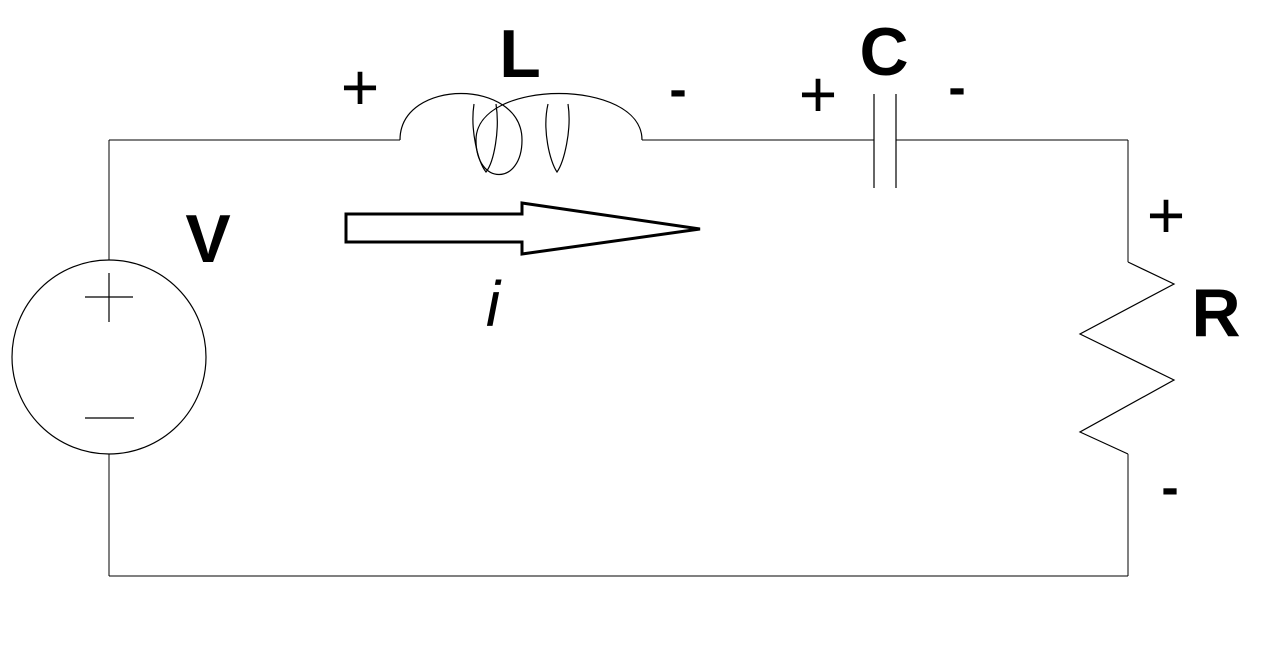 This screenshot has width=1286, height=668. I want to click on label-current-i: i, so click(494, 304).